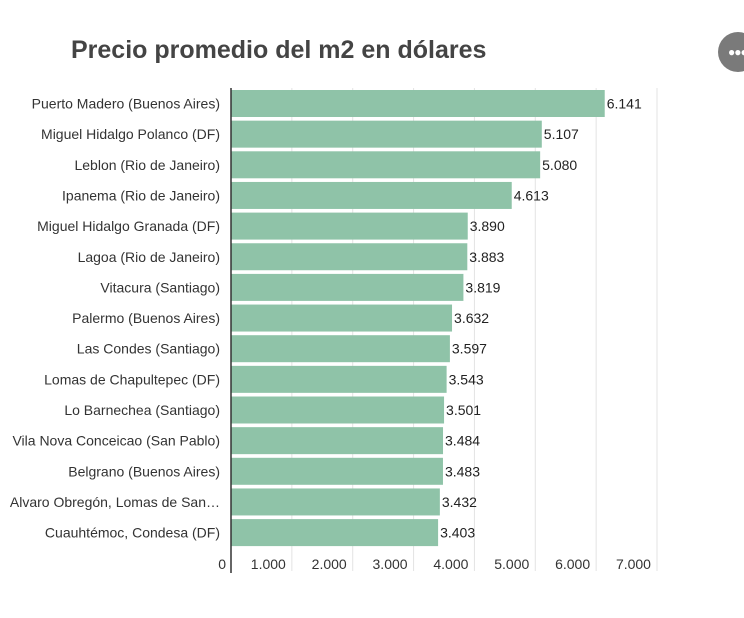 The width and height of the screenshot is (744, 618). Describe the element at coordinates (390, 564) in the screenshot. I see `x-tick-label: 3.000` at that location.